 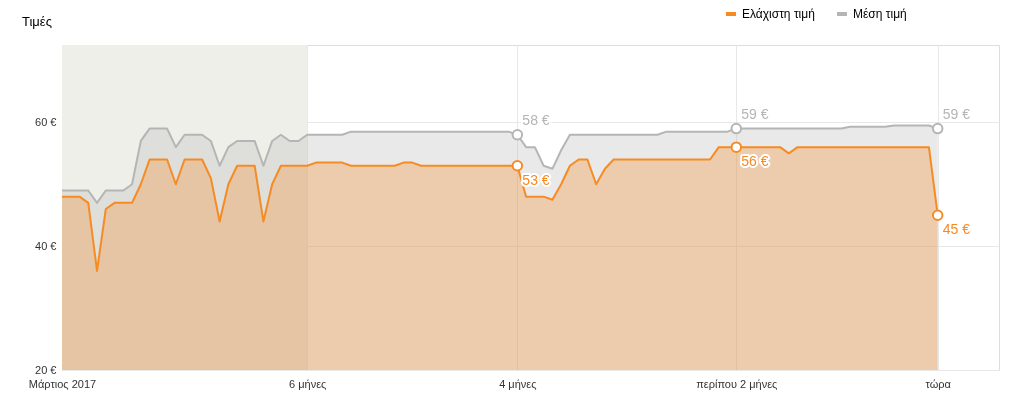 I want to click on x-tick-label: 6 μήνες, so click(x=308, y=383).